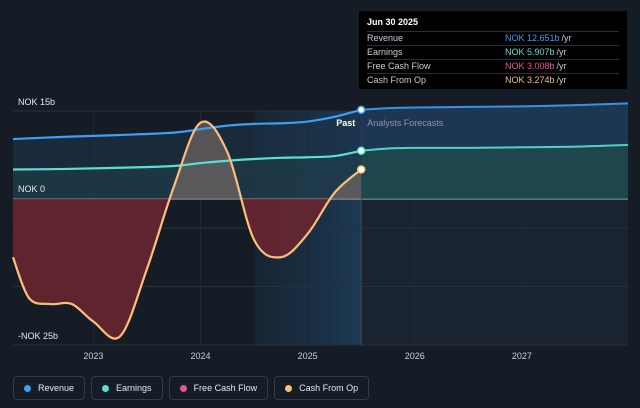  I want to click on x-tick-label: 2024, so click(200, 356).